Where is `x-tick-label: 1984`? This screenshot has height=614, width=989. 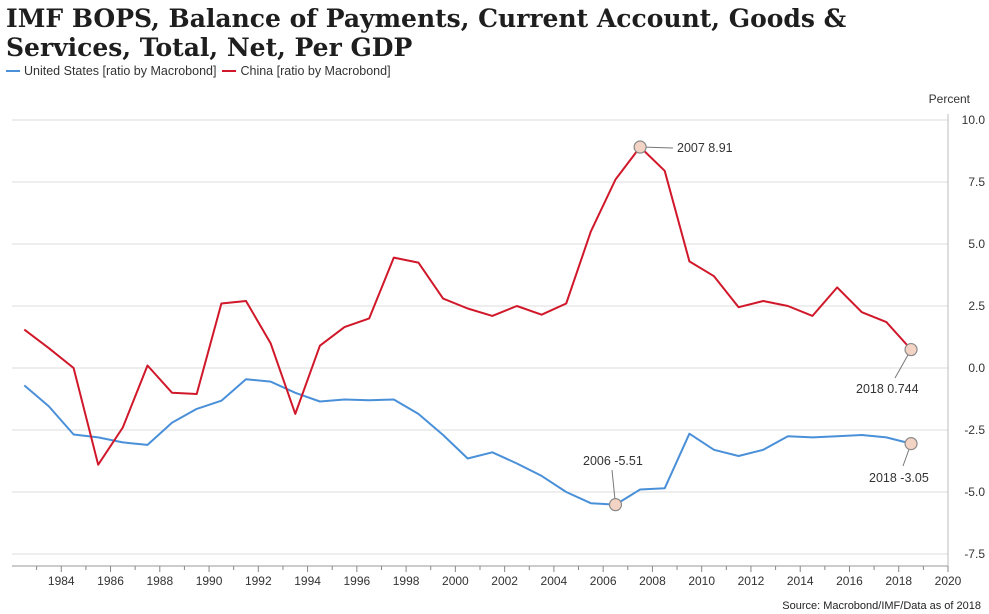
x-tick-label: 1984 is located at coordinates (61, 581).